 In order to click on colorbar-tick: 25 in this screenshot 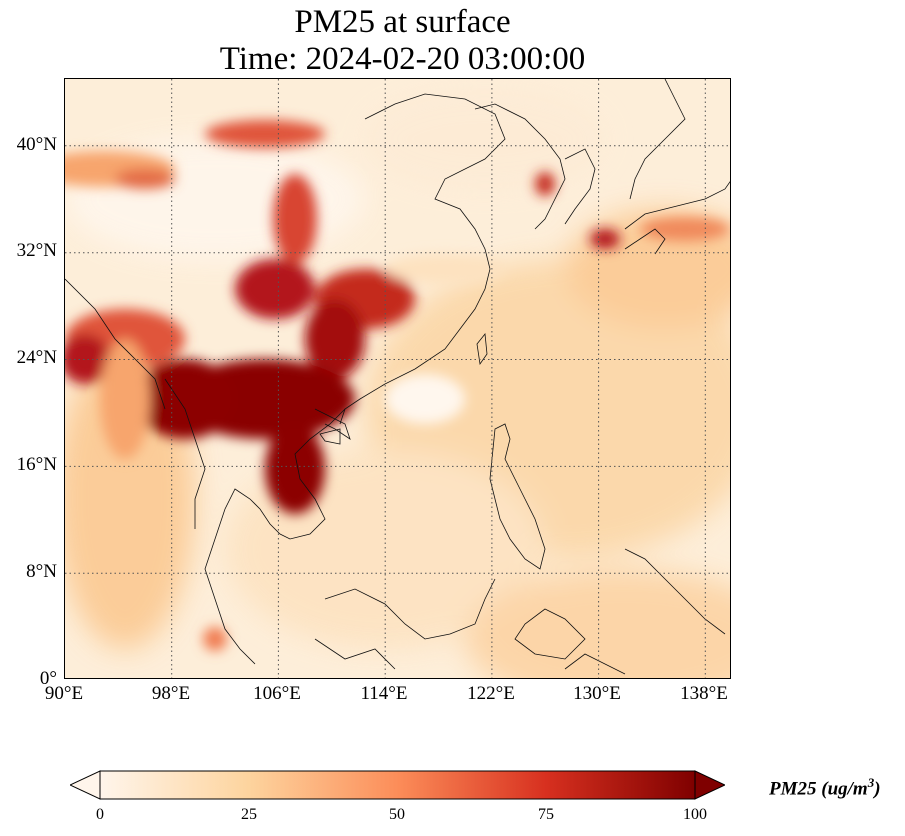, I will do `click(249, 814)`.